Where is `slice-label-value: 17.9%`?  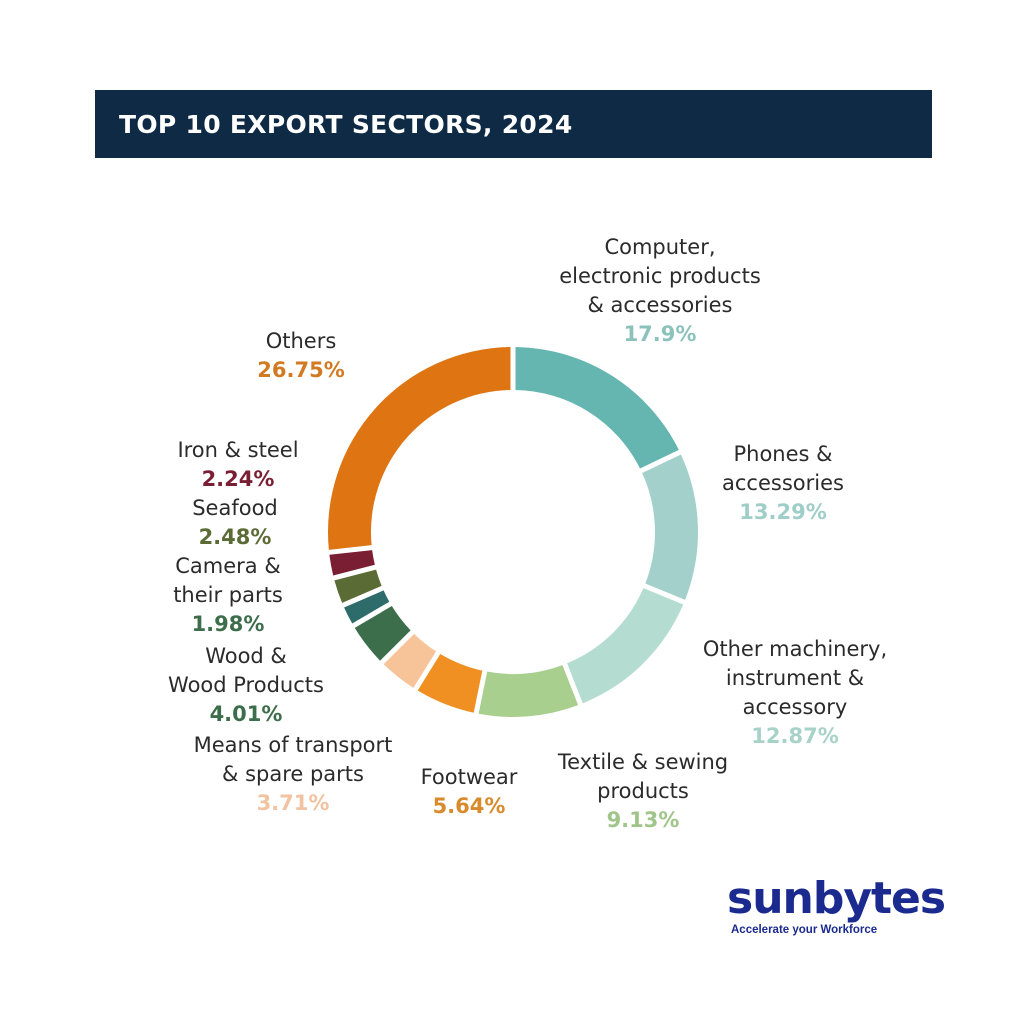
slice-label-value: 17.9% is located at coordinates (660, 334).